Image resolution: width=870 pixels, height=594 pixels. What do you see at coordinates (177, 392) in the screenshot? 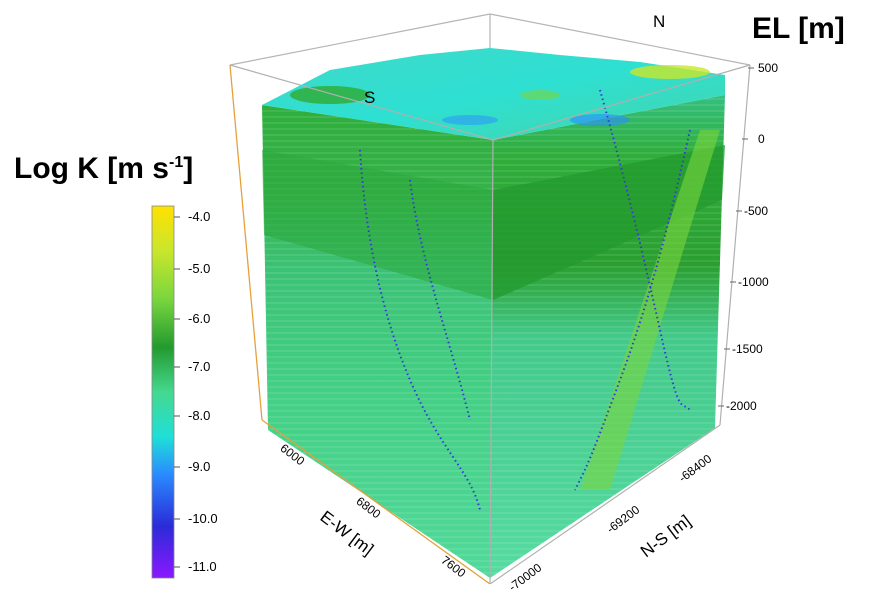
I see `colorbar-tick-marks` at bounding box center [177, 392].